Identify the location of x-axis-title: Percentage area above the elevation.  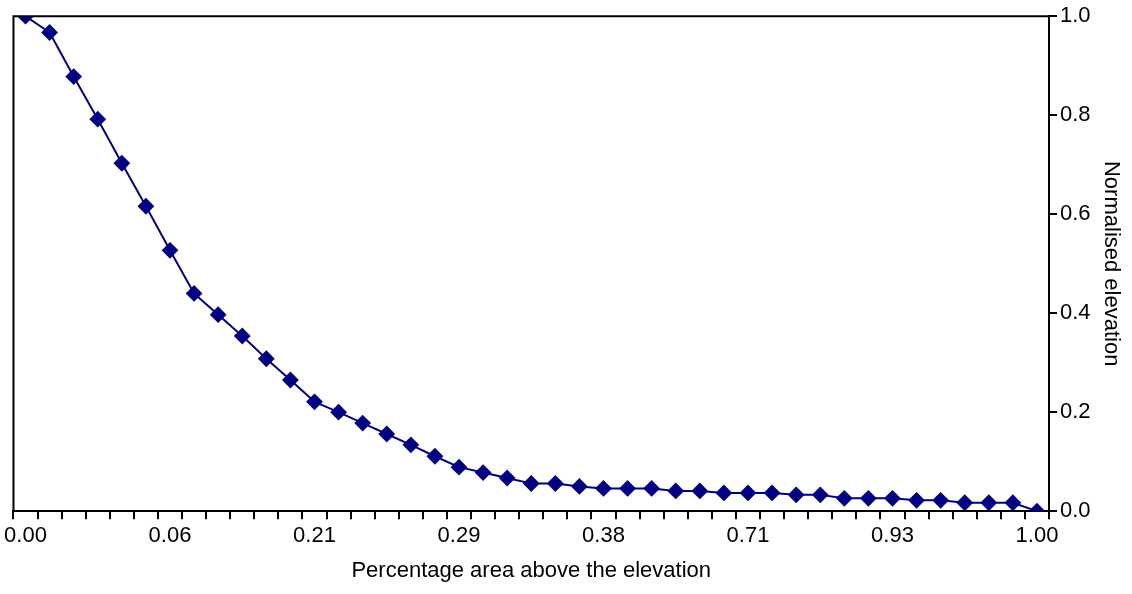
(531, 569).